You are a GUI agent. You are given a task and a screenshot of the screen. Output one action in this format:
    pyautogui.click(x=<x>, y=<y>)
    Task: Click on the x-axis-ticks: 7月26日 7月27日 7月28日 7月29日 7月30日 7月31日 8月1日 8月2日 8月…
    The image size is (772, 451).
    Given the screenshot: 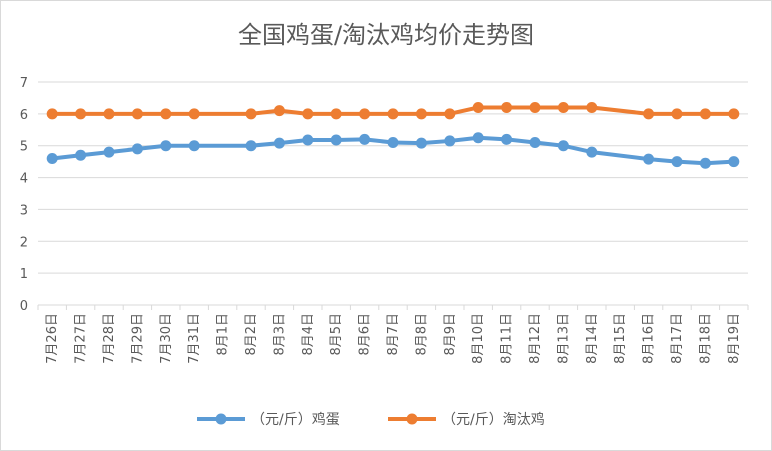 What is the action you would take?
    pyautogui.click(x=393, y=334)
    